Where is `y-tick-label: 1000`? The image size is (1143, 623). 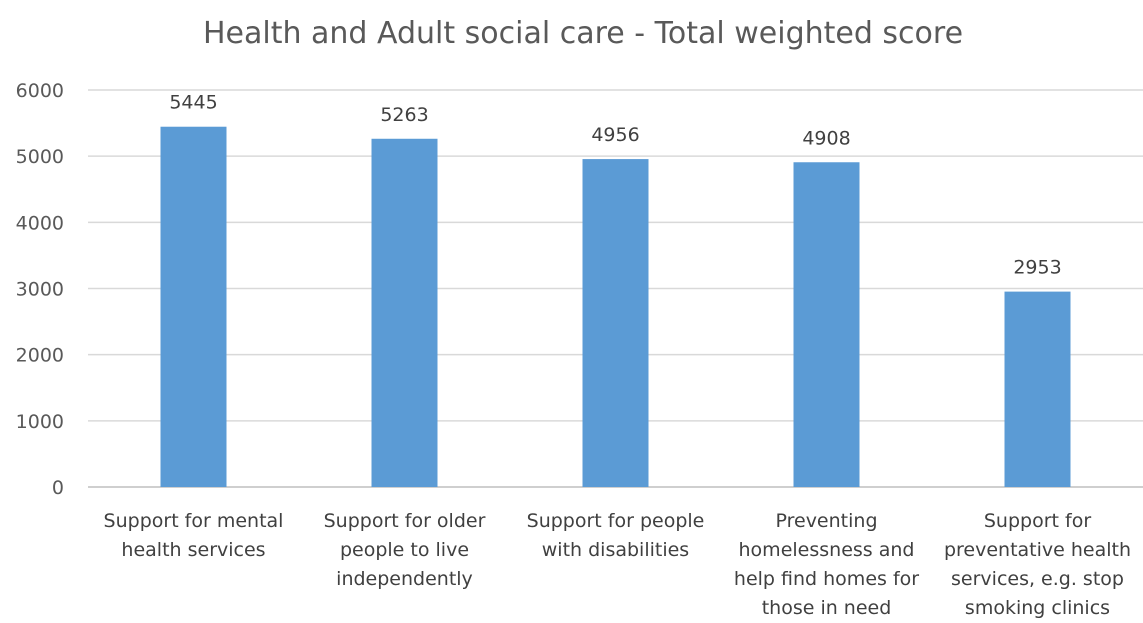 y-tick-label: 1000 is located at coordinates (40, 422).